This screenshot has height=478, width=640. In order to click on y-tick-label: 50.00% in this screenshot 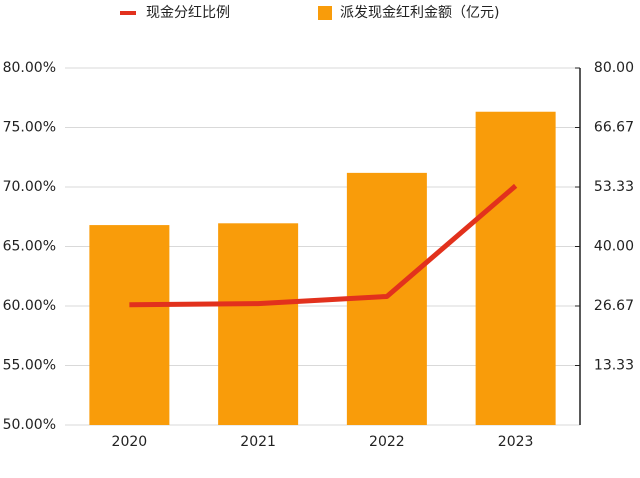, I will do `click(29, 425)`.